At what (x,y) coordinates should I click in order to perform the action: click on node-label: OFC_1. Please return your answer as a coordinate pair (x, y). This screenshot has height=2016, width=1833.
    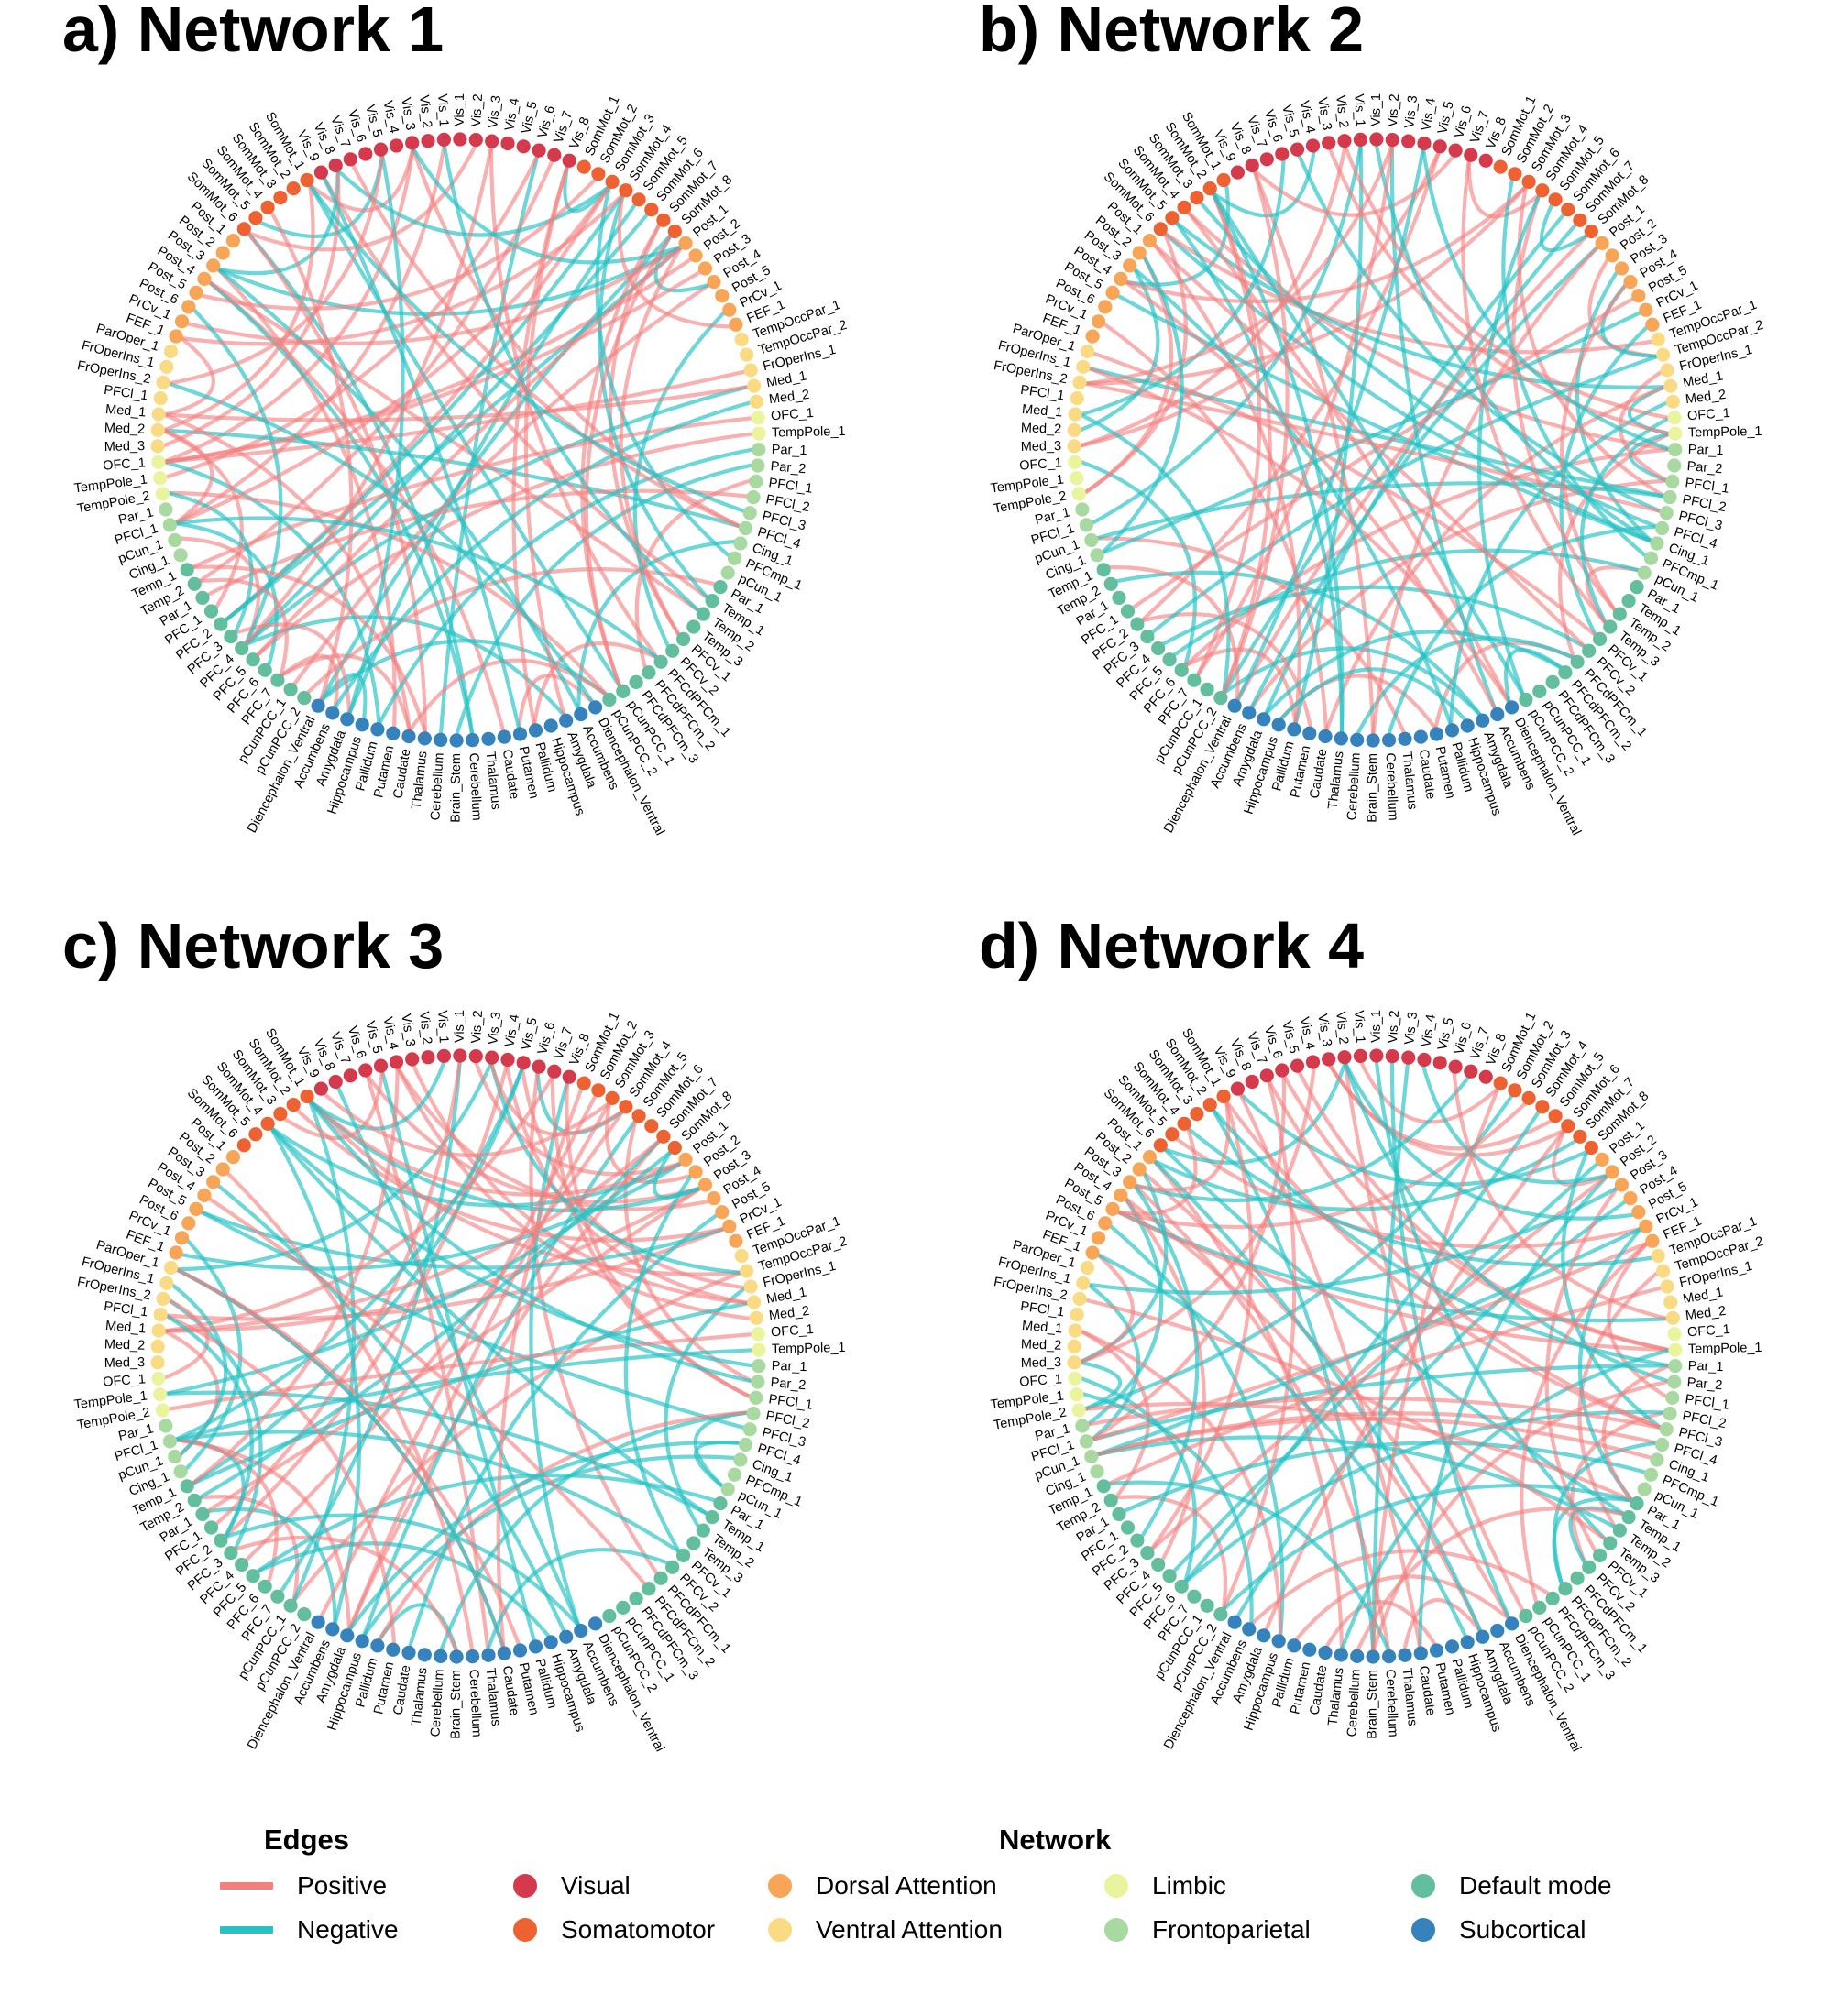
    Looking at the image, I should click on (125, 1380).